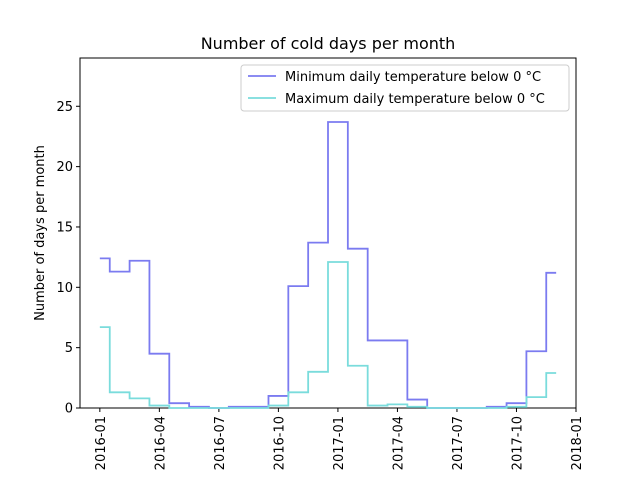 Image resolution: width=640 pixels, height=480 pixels. I want to click on legend-label-max: Maximum daily temperature below 0 °C, so click(415, 99).